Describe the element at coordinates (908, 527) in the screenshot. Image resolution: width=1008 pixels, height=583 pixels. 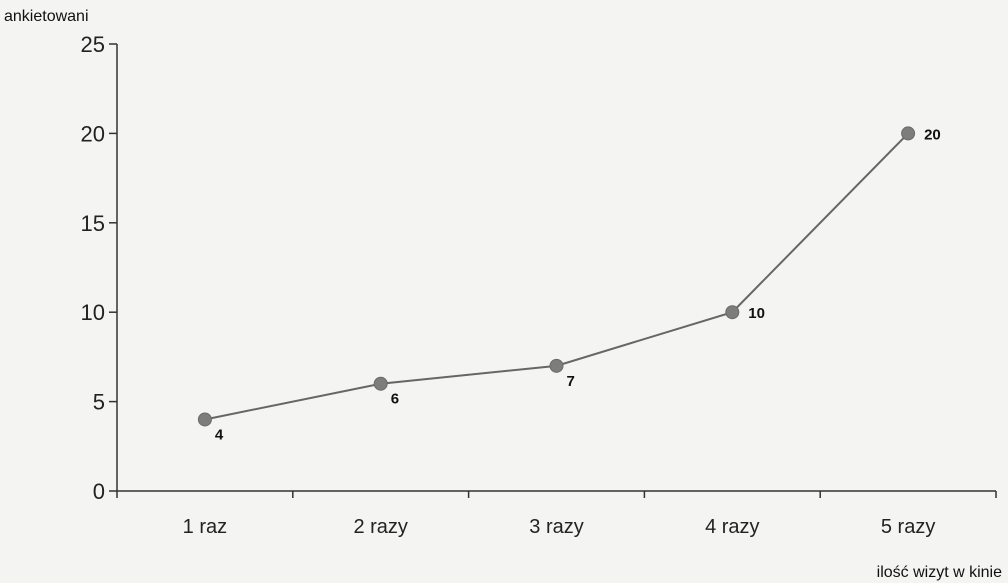
I see `x-tick-label: 5 razy` at that location.